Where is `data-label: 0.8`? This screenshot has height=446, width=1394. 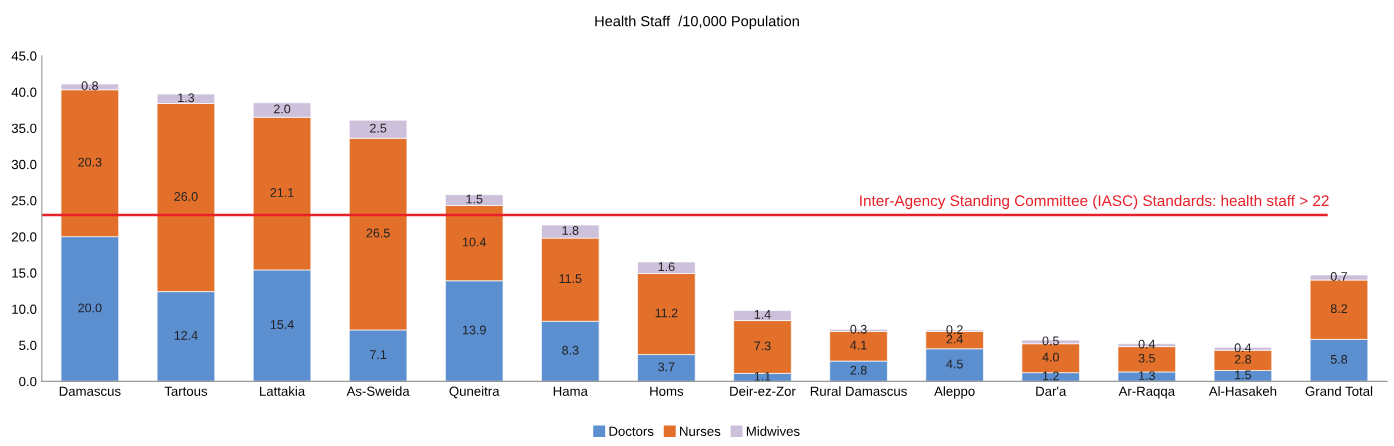
data-label: 0.8 is located at coordinates (90, 86).